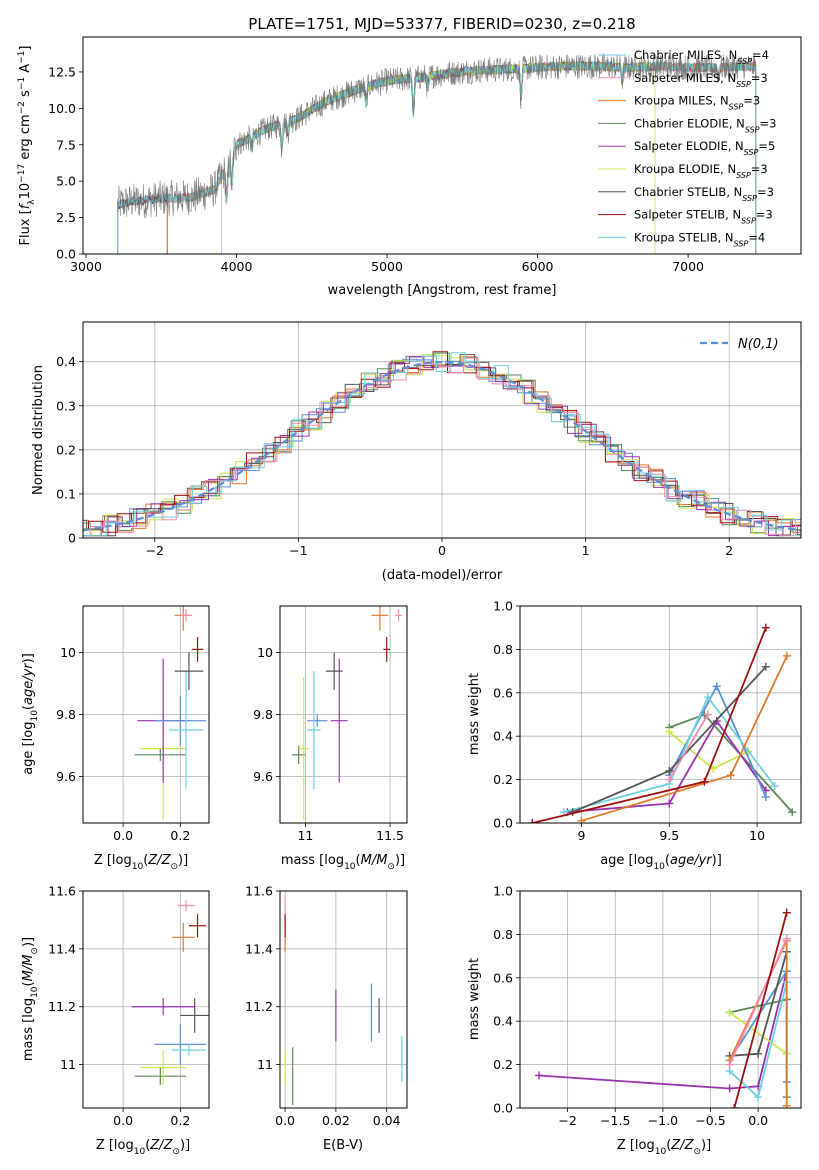 Image resolution: width=819 pixels, height=1170 pixels. I want to click on label-part: (data-model)/error, so click(442, 575).